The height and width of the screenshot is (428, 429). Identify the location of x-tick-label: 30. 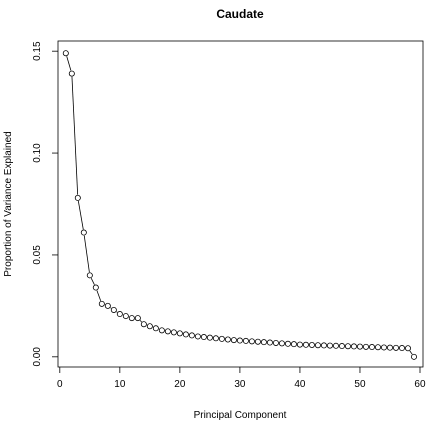
(240, 384).